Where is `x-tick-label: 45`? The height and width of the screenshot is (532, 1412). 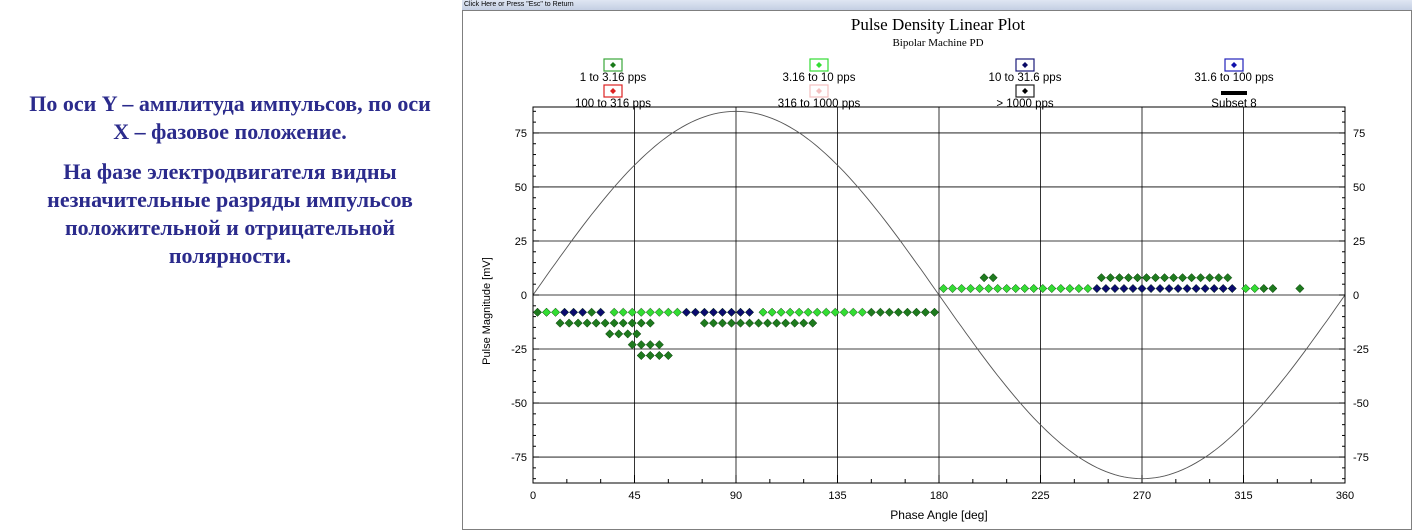 x-tick-label: 45 is located at coordinates (634, 496).